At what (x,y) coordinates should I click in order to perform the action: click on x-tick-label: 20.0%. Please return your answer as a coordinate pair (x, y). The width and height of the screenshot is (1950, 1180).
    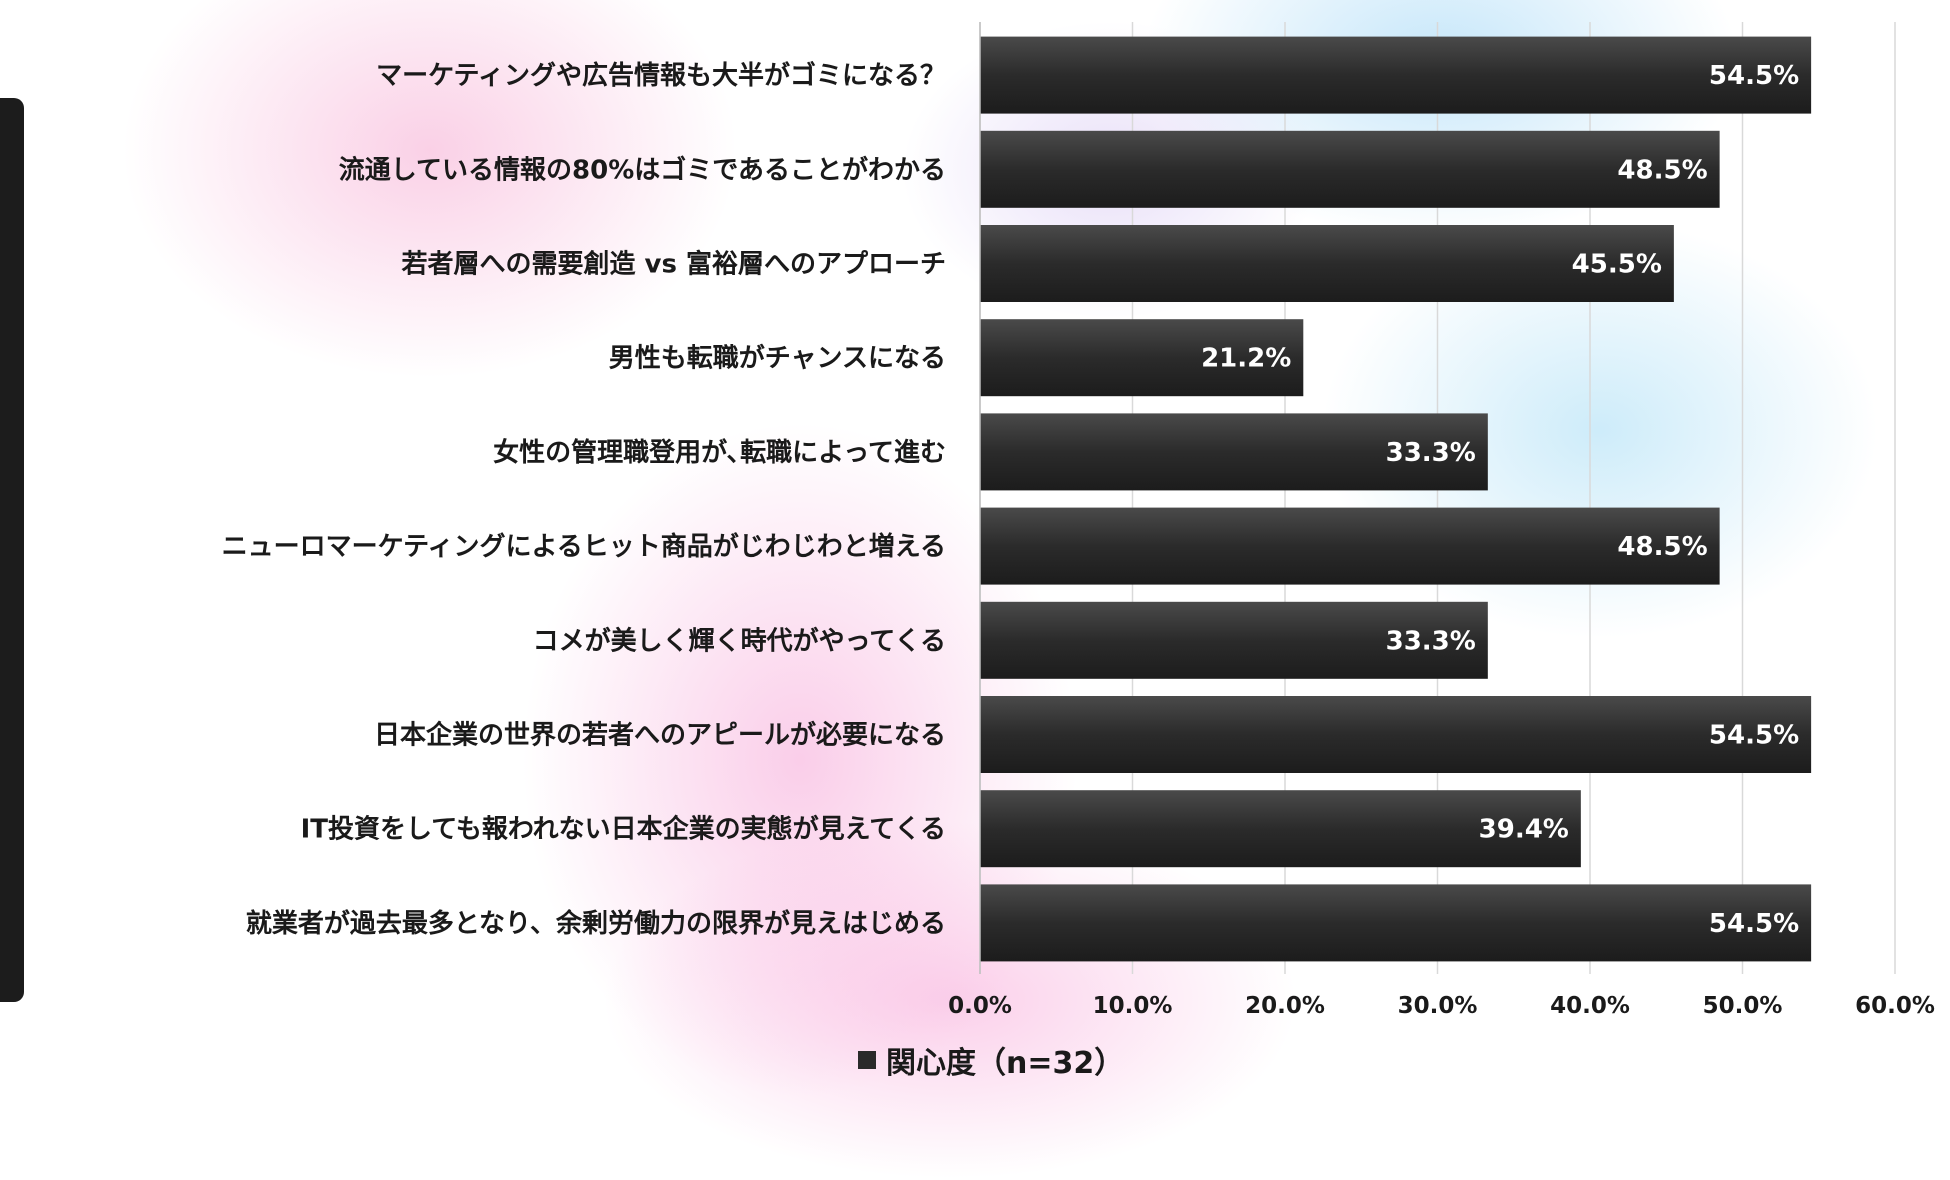
    Looking at the image, I should click on (1285, 1006).